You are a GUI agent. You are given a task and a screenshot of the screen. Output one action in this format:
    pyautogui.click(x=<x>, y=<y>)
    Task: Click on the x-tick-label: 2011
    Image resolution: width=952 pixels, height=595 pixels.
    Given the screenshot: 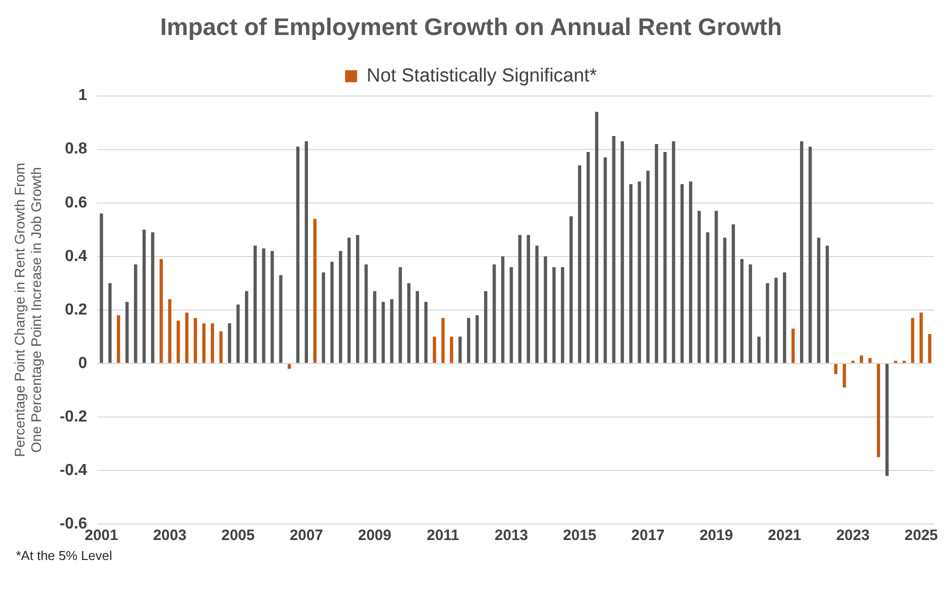 What is the action you would take?
    pyautogui.click(x=443, y=535)
    